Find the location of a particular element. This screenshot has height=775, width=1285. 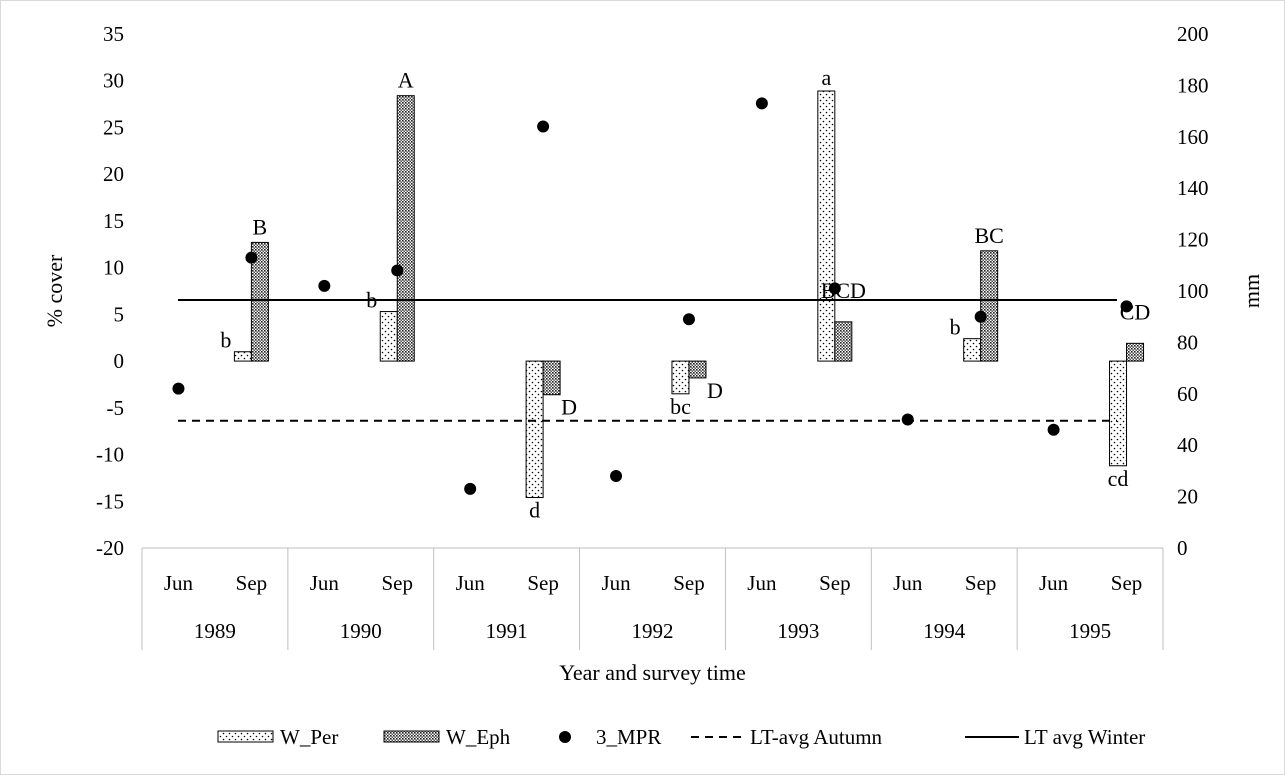

left-axis-tick-label: 5 is located at coordinates (119, 314).